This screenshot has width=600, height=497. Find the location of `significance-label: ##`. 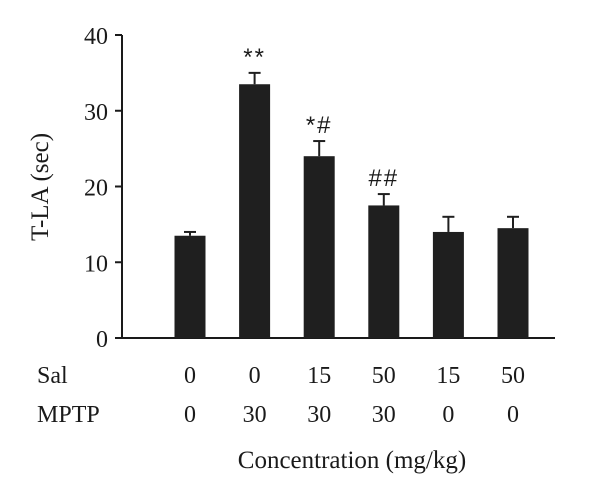

significance-label: ## is located at coordinates (383, 178).